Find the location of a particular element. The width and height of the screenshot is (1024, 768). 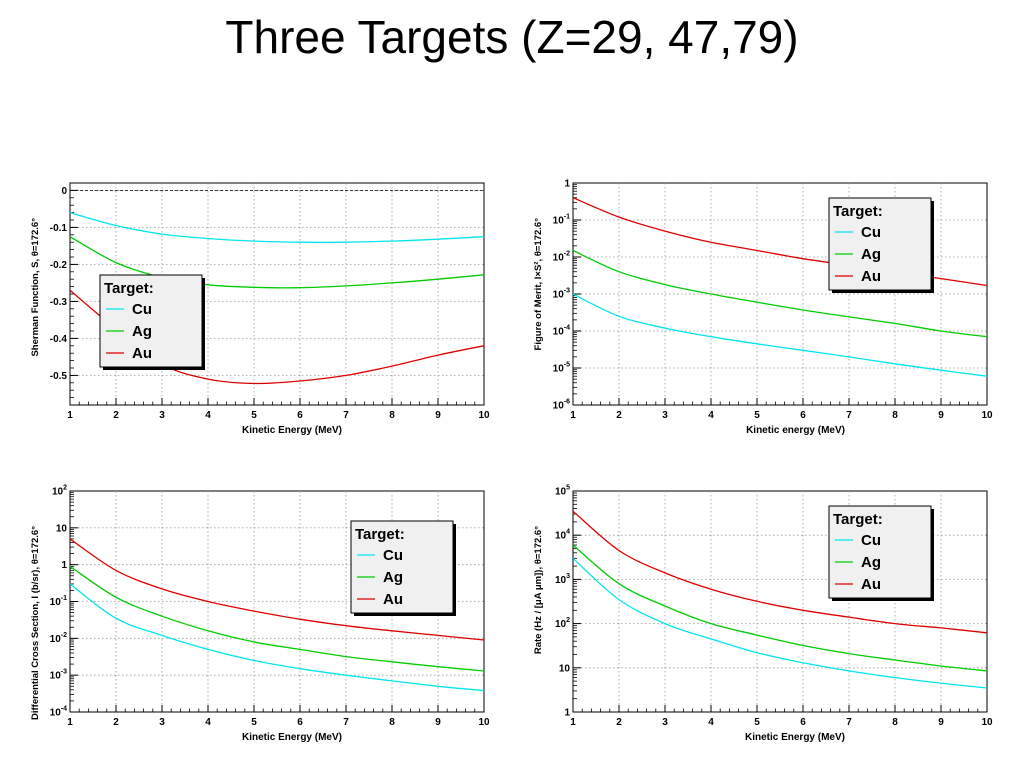

y-tick-label: 10 is located at coordinates (565, 668).